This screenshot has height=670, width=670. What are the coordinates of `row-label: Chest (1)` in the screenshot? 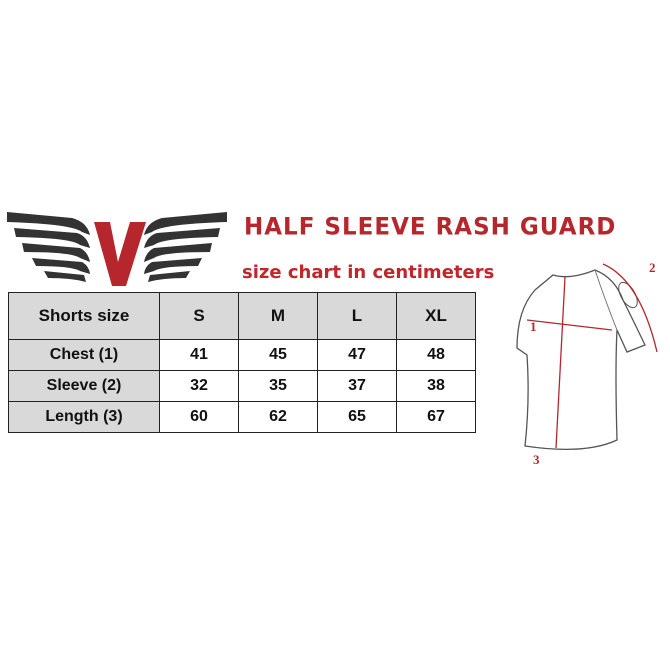 It's located at (84, 355).